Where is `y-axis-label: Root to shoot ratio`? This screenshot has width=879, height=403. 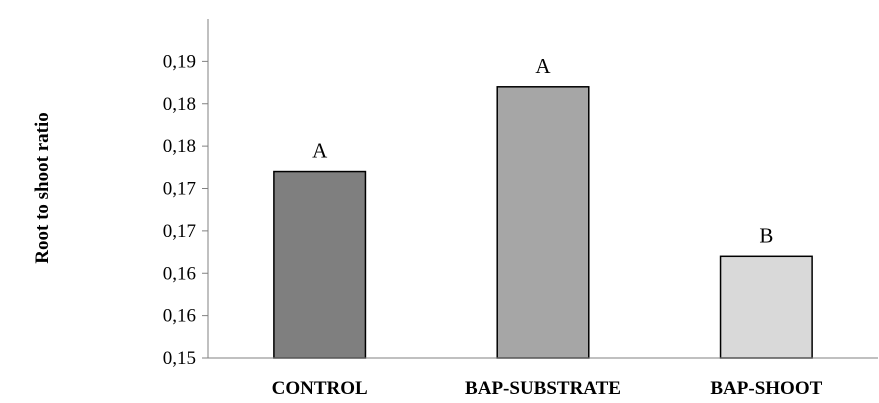 y-axis-label: Root to shoot ratio is located at coordinates (42, 187).